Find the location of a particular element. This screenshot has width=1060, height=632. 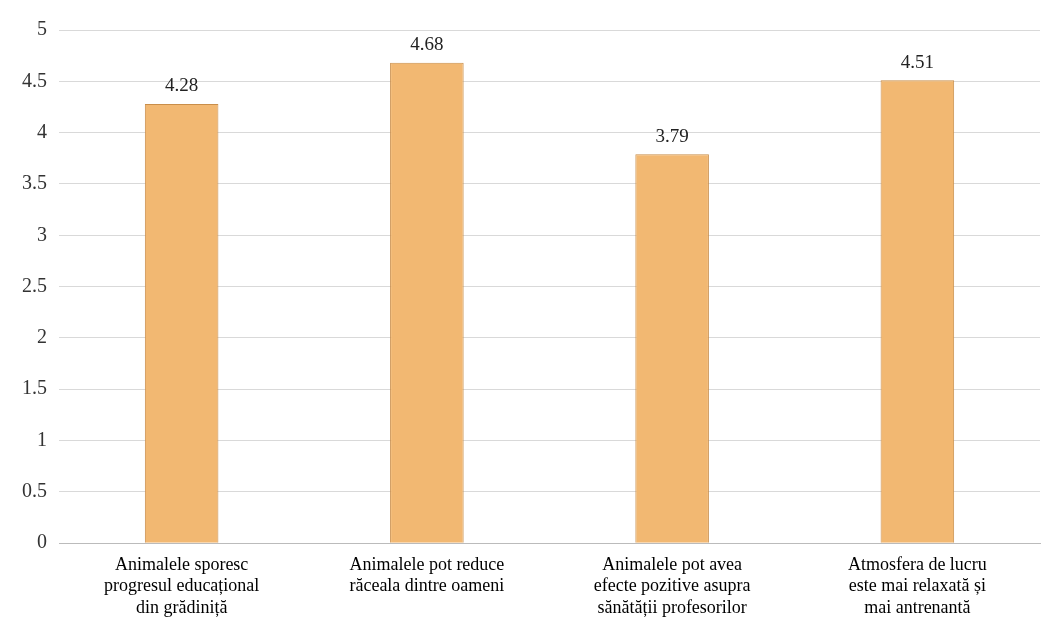

y-tick-label: 4.5 is located at coordinates (34, 79).